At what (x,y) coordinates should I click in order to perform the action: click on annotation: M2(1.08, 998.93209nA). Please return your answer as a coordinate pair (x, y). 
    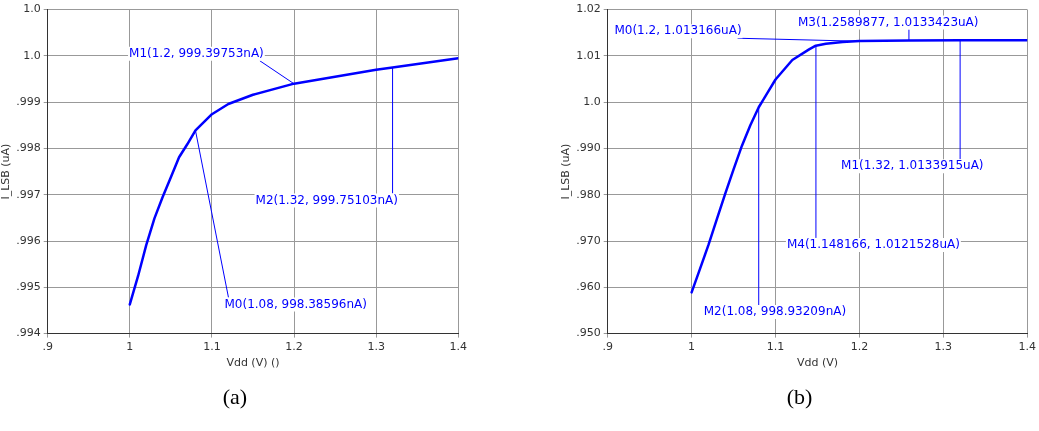
    Looking at the image, I should click on (775, 311).